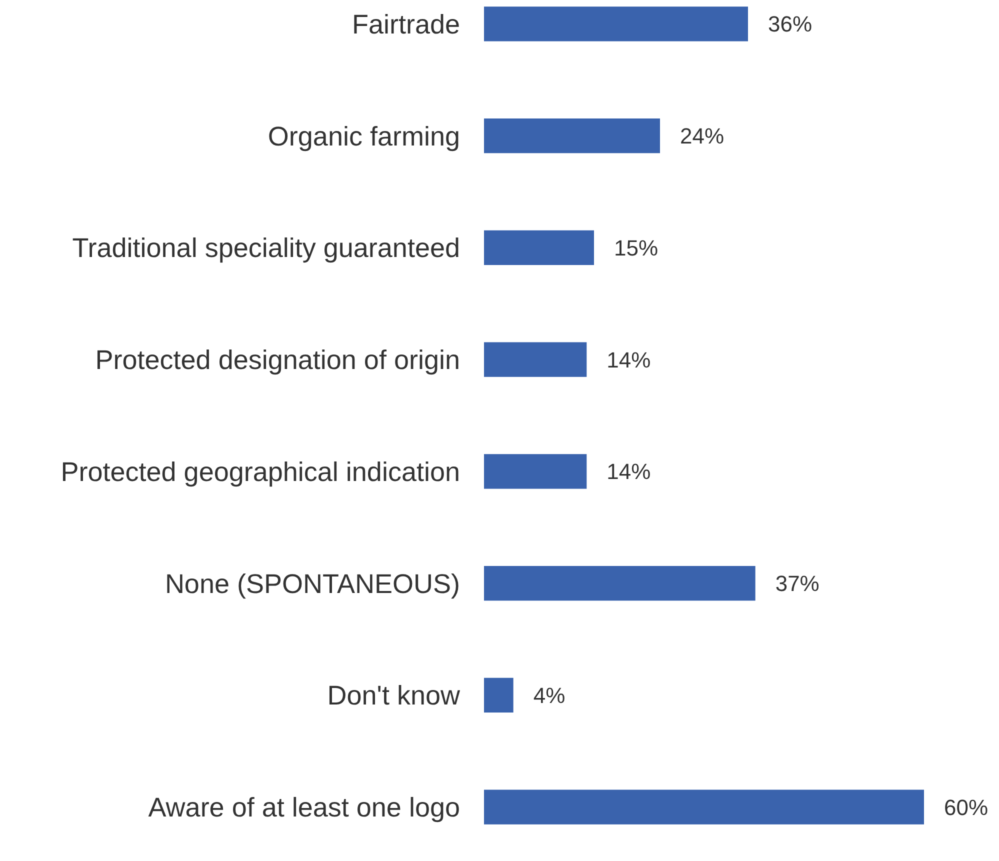 The width and height of the screenshot is (999, 861). I want to click on y-tick-label: Traditional speciality guaranteed, so click(266, 248).